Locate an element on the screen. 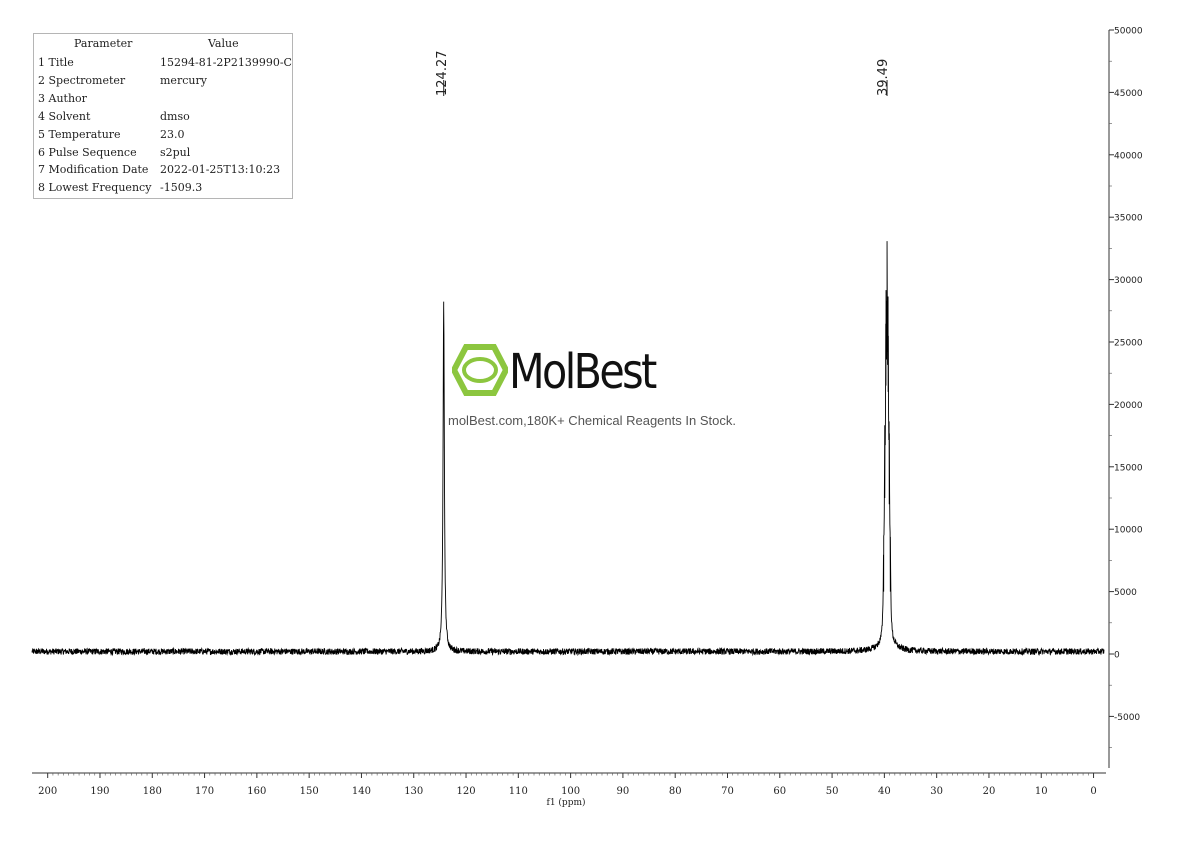  value-header: Value is located at coordinates (223, 43).